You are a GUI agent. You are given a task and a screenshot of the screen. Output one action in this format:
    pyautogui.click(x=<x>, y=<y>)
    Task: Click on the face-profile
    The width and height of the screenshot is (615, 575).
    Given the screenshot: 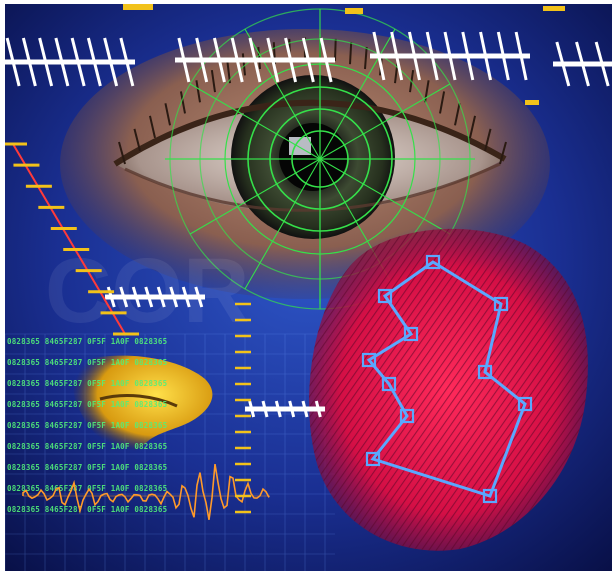 What is the action you would take?
    pyautogui.click(x=142, y=404)
    